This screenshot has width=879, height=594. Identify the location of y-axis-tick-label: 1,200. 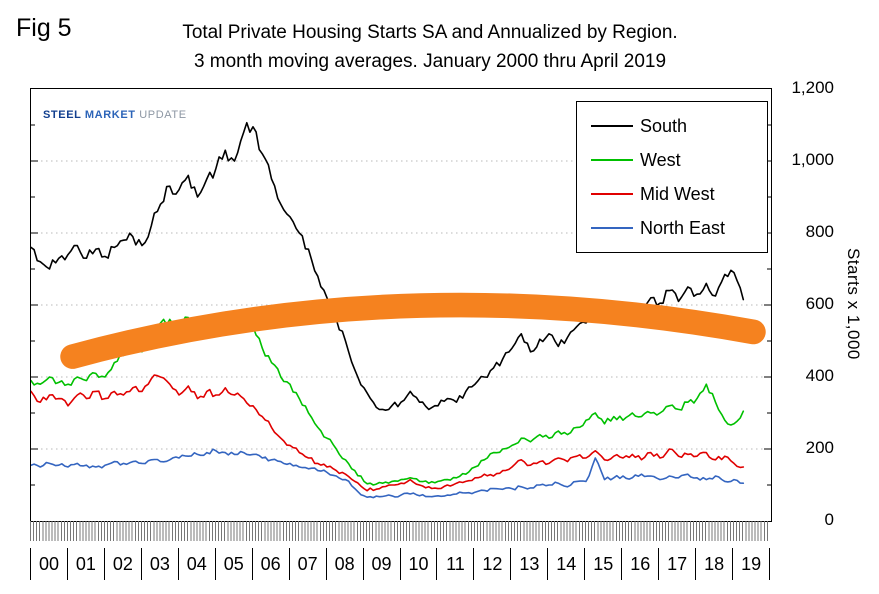
(812, 87).